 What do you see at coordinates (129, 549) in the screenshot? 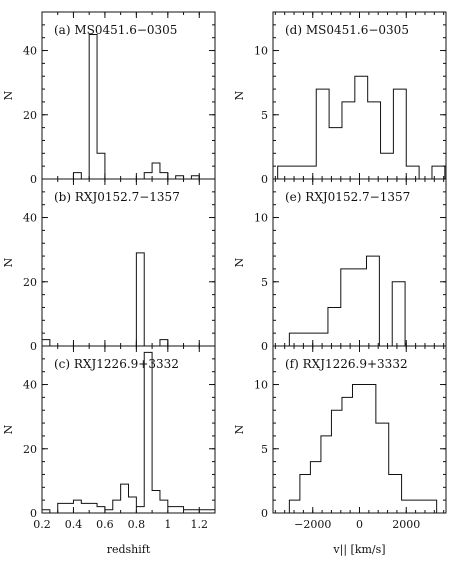
I see `x-axis-label: redshift` at bounding box center [129, 549].